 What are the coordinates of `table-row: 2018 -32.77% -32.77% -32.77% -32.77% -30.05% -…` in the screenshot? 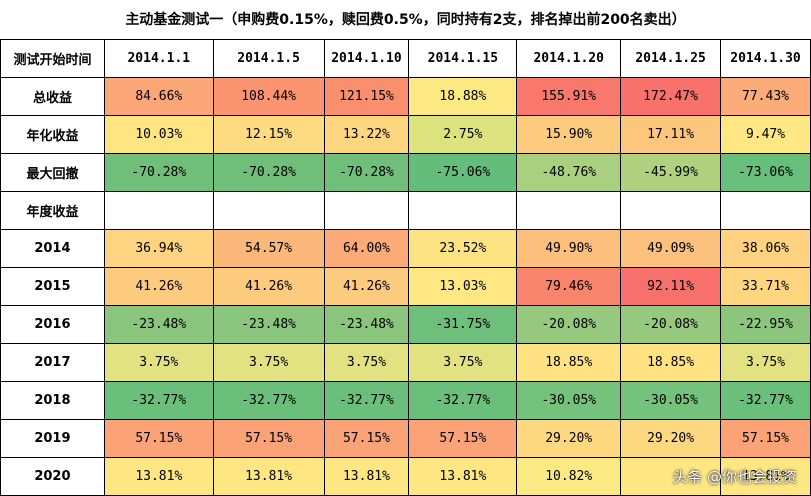 It's located at (405, 400).